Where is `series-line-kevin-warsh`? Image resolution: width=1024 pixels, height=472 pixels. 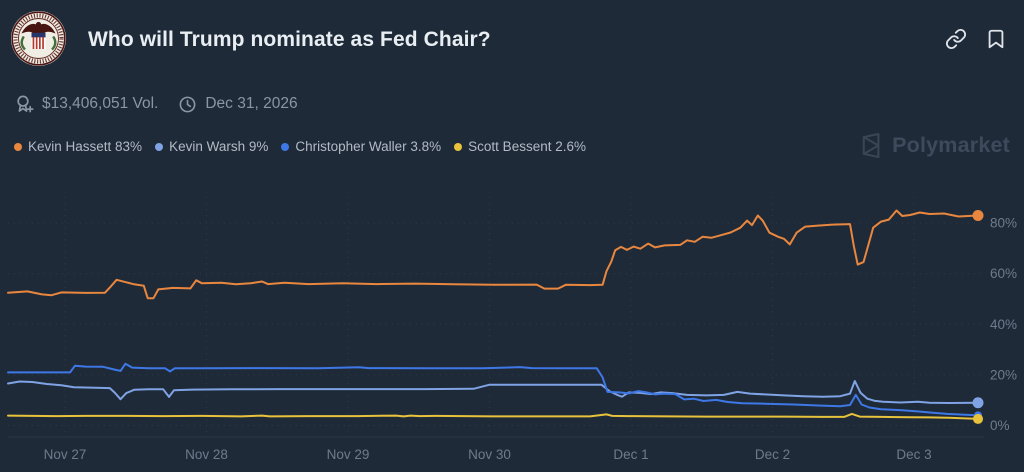 series-line-kevin-warsh is located at coordinates (493, 392).